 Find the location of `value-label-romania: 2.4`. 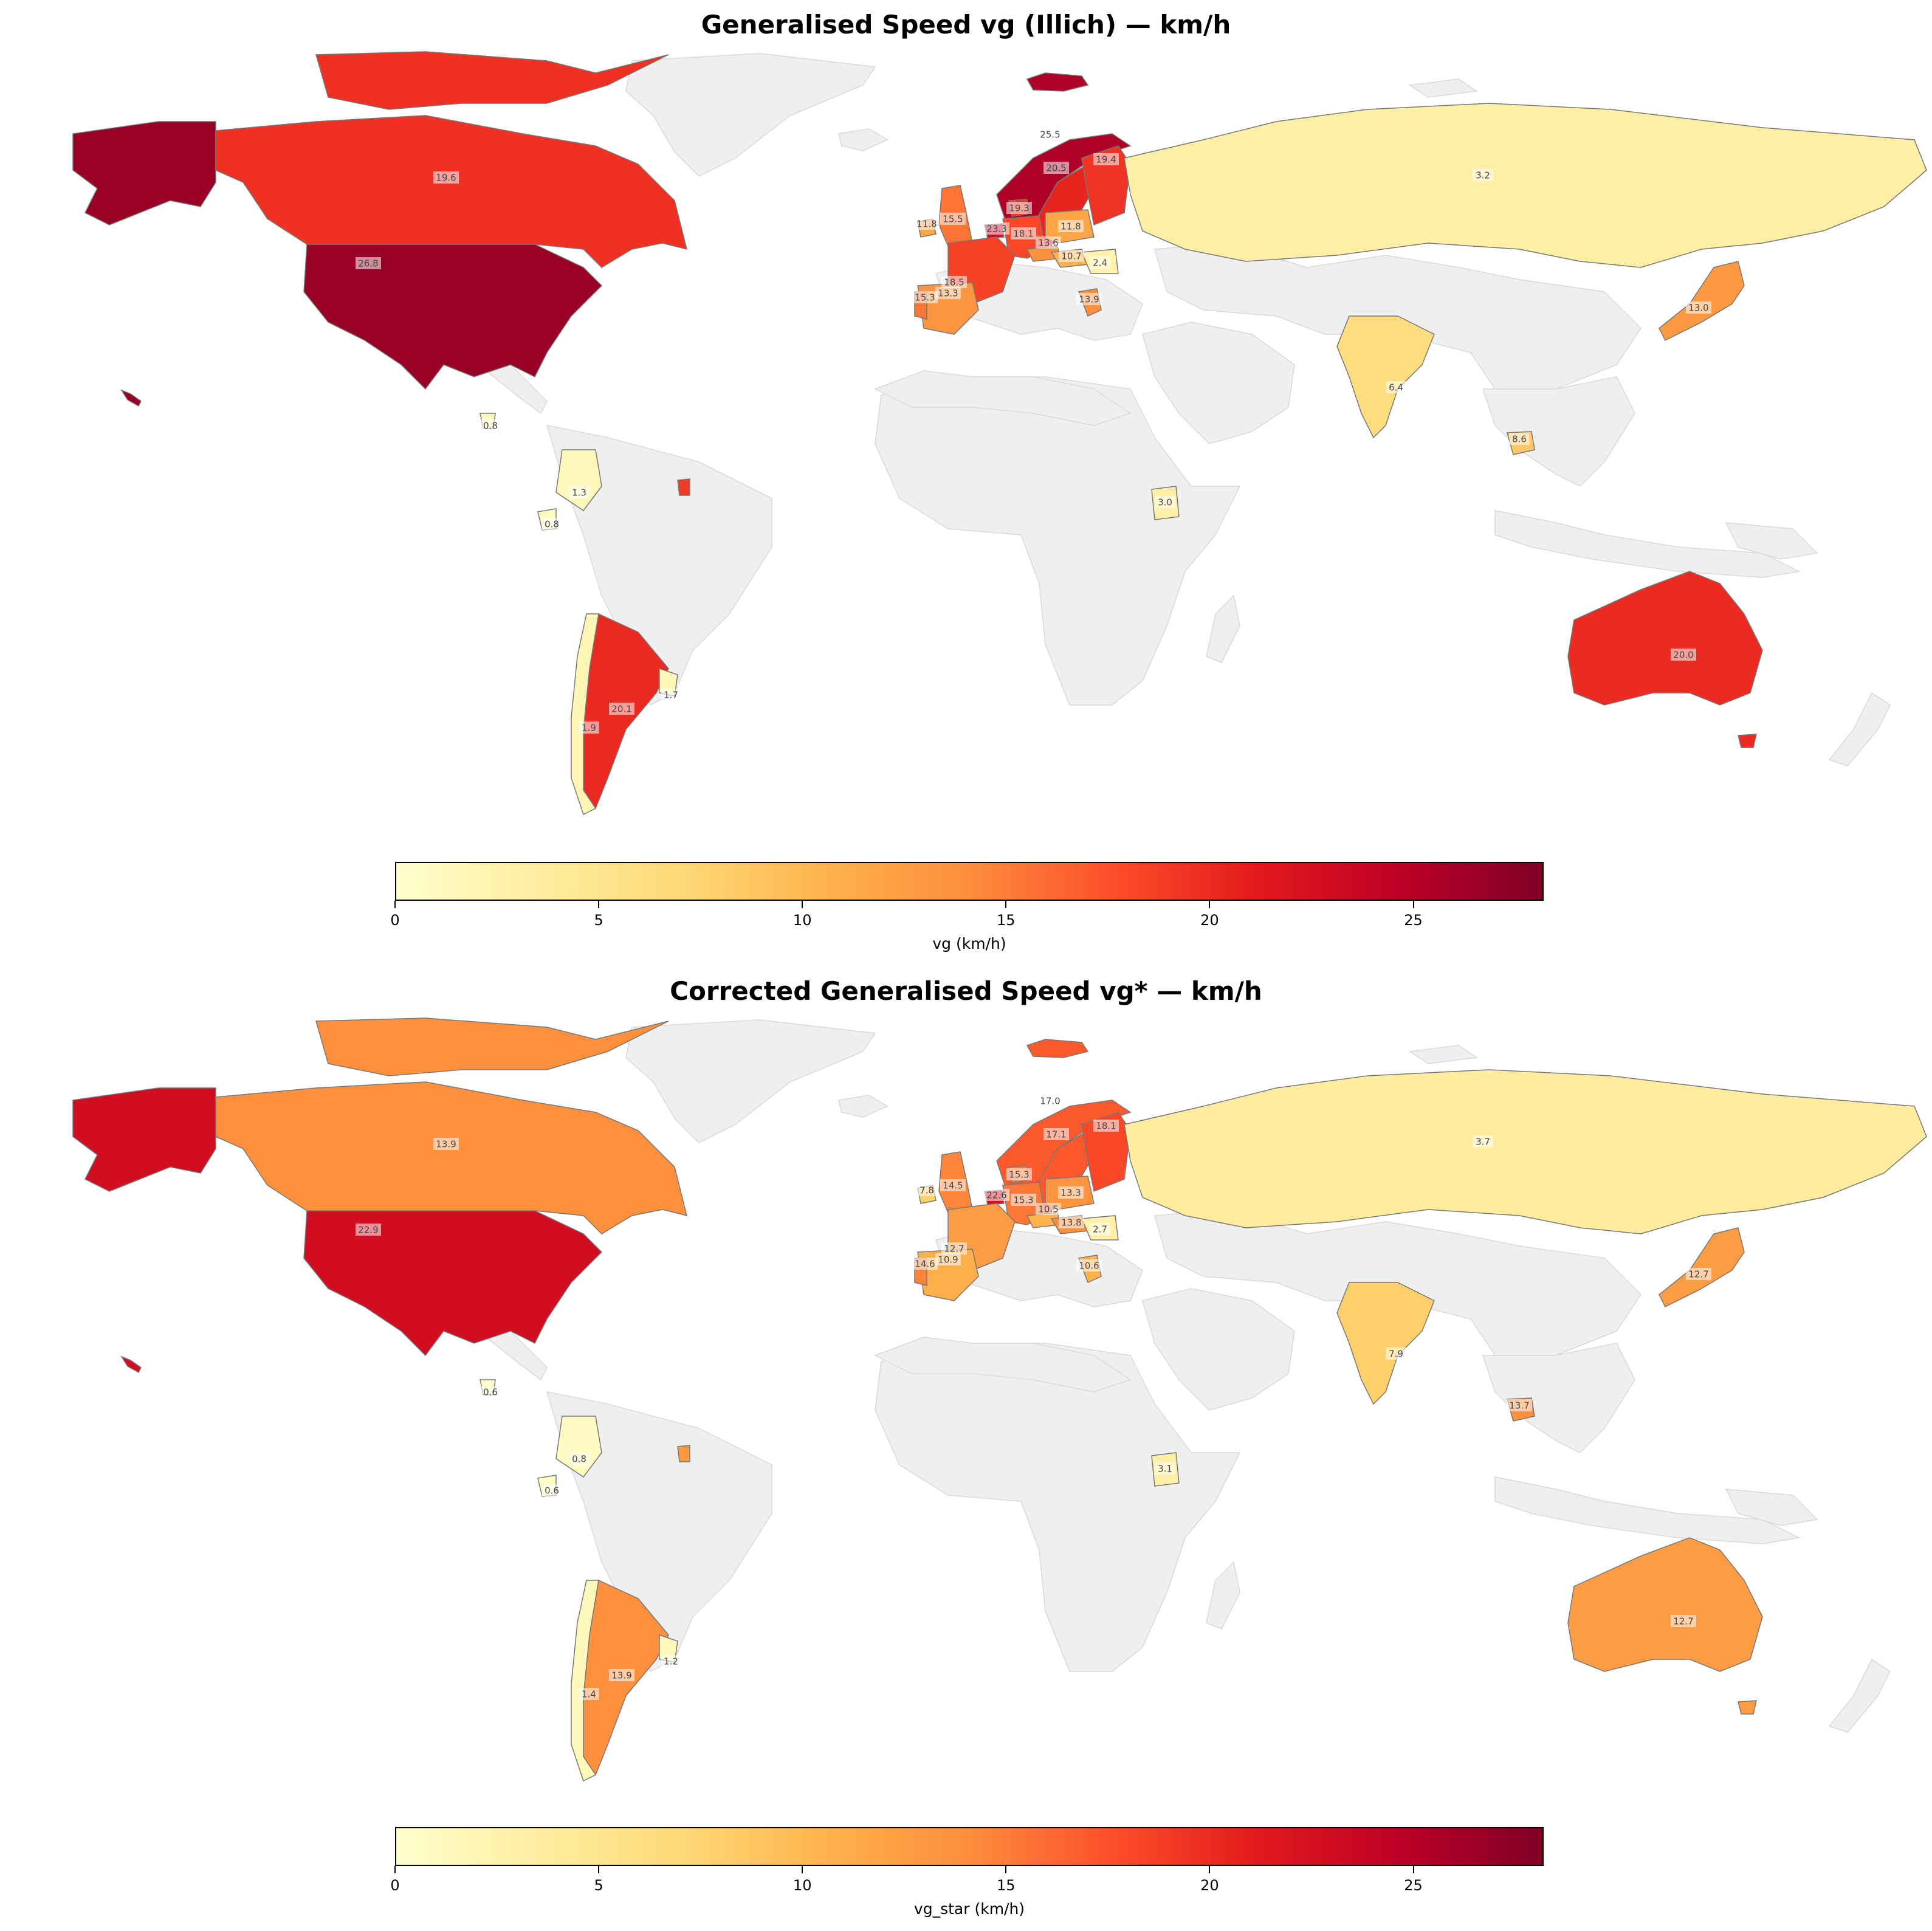

value-label-romania: 2.4 is located at coordinates (1100, 263).